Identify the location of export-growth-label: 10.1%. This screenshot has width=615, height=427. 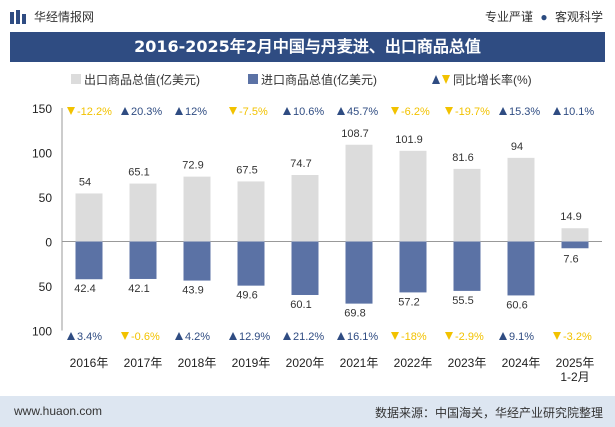
(578, 112).